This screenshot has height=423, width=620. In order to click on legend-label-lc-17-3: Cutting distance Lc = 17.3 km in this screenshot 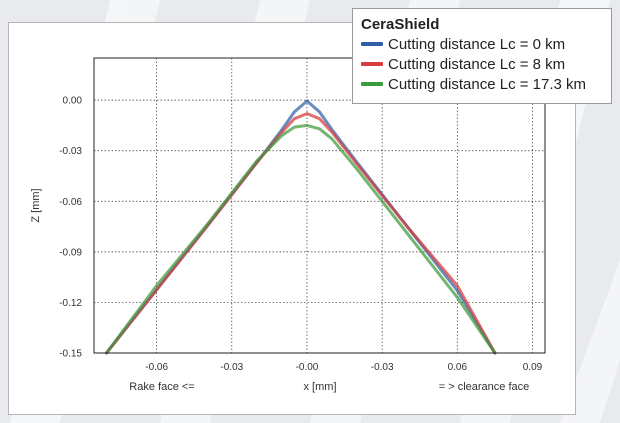, I will do `click(487, 84)`.